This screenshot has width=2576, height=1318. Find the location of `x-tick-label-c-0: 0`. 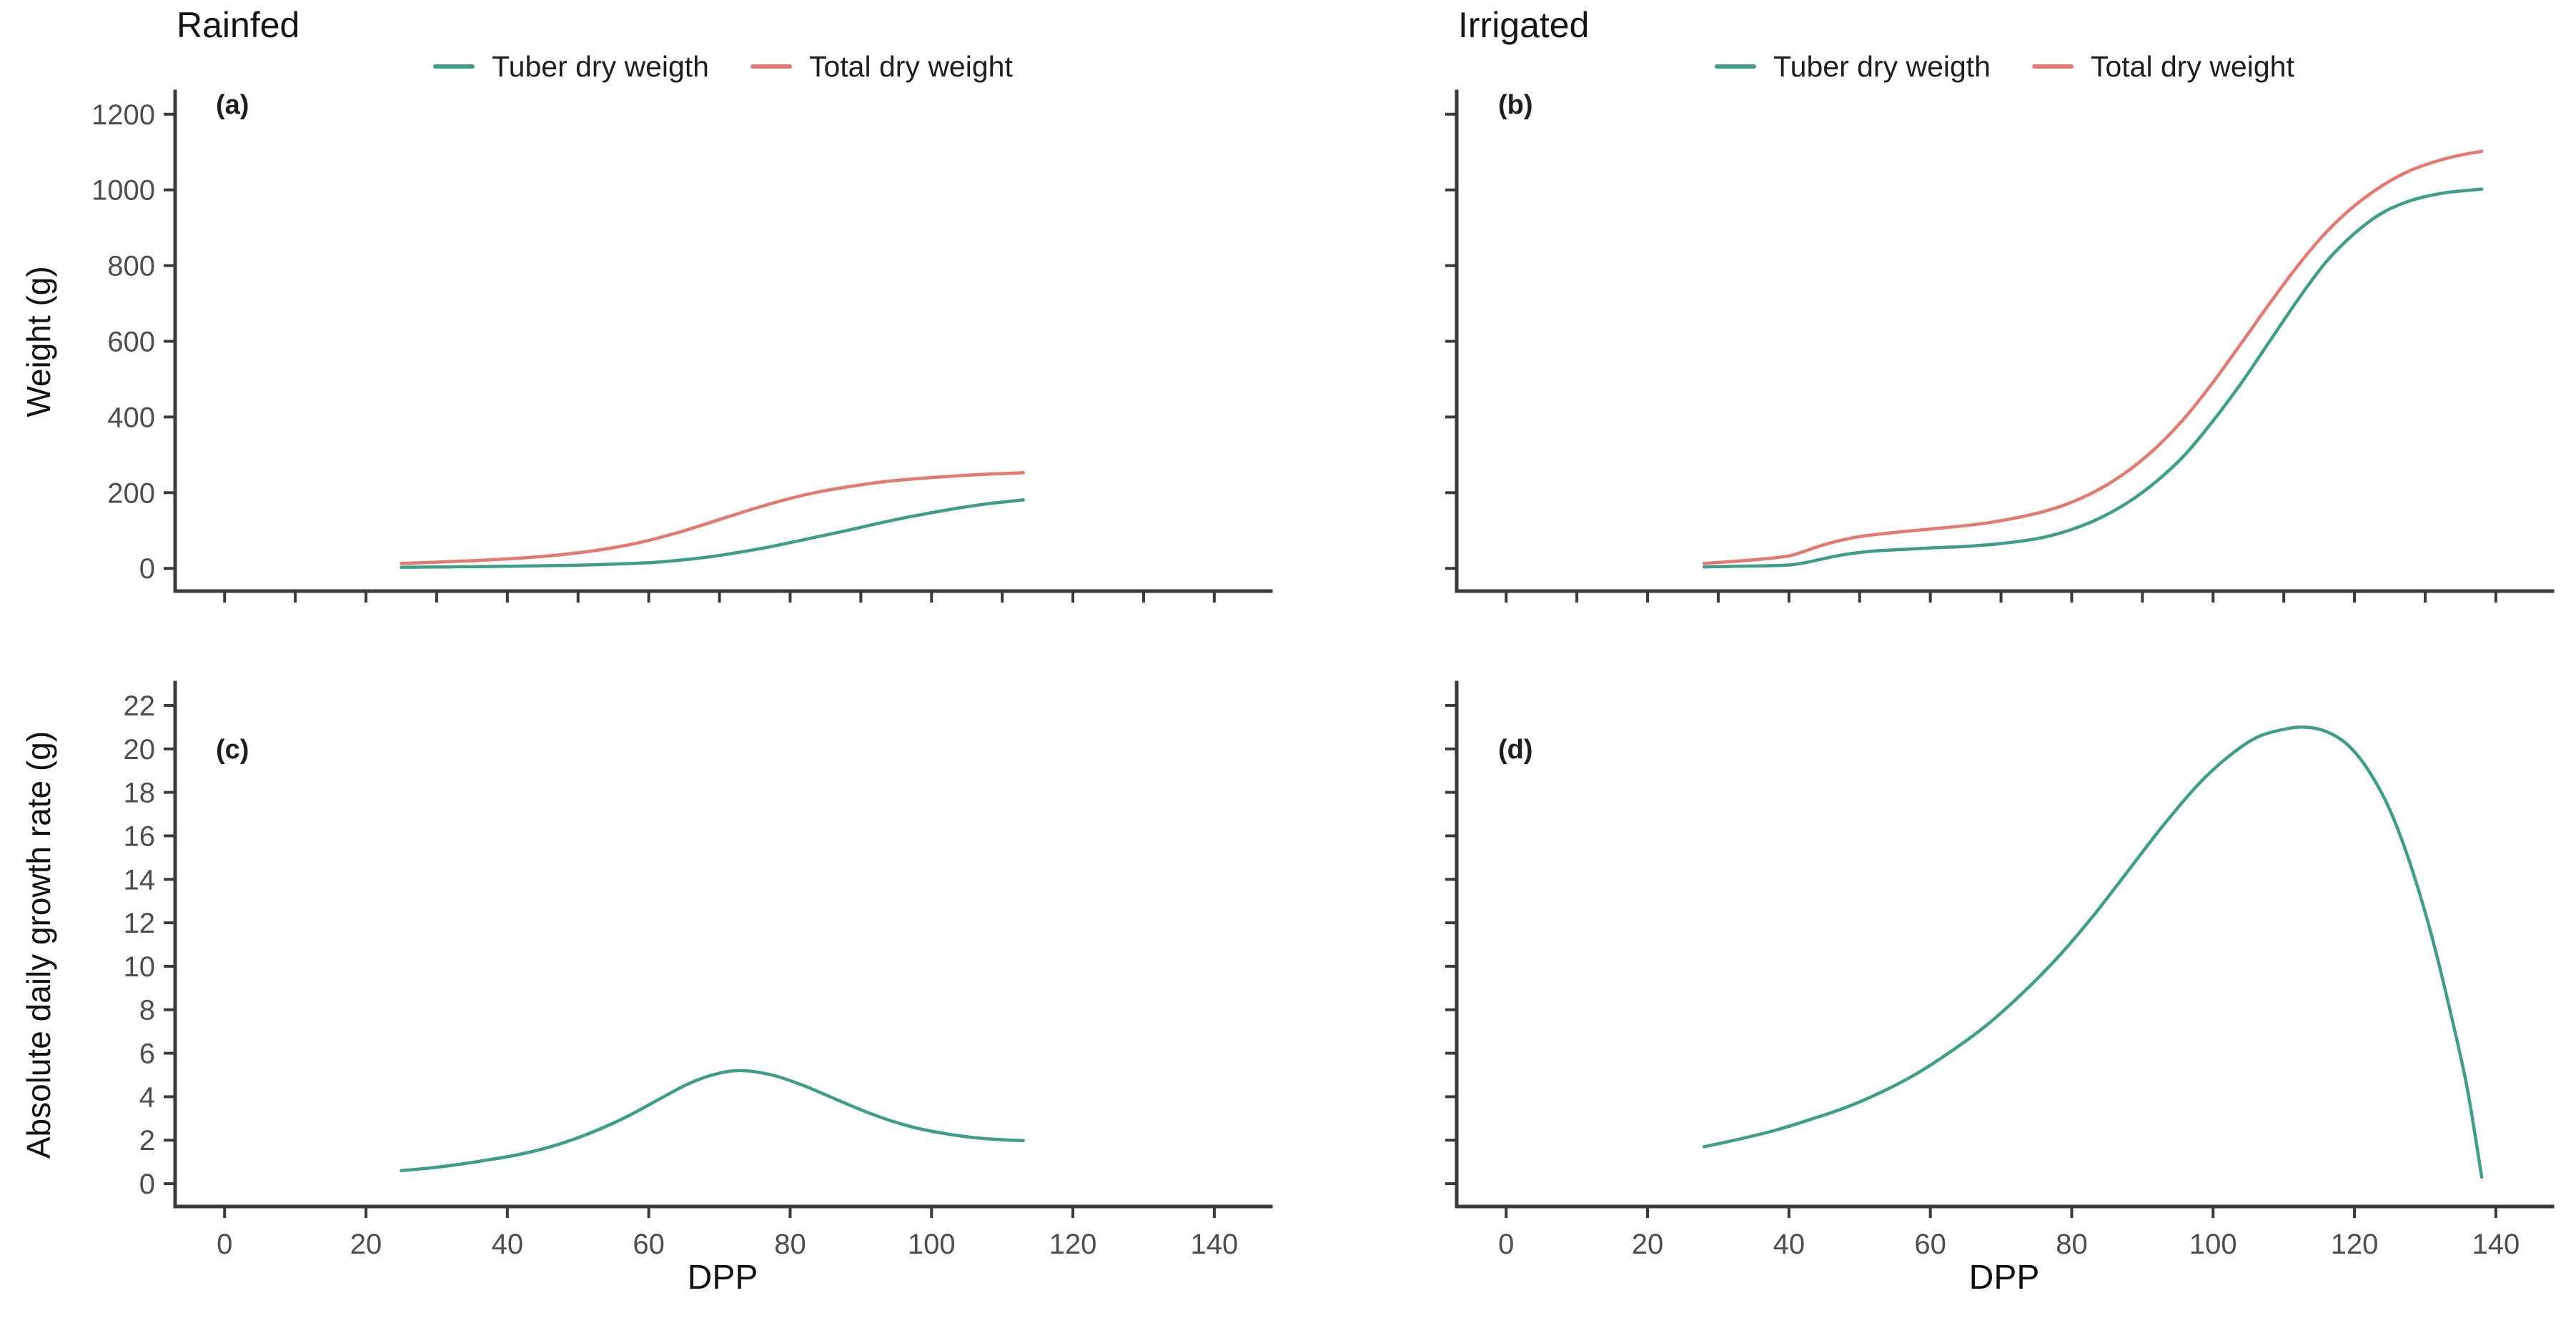

x-tick-label-c-0: 0 is located at coordinates (224, 1244).